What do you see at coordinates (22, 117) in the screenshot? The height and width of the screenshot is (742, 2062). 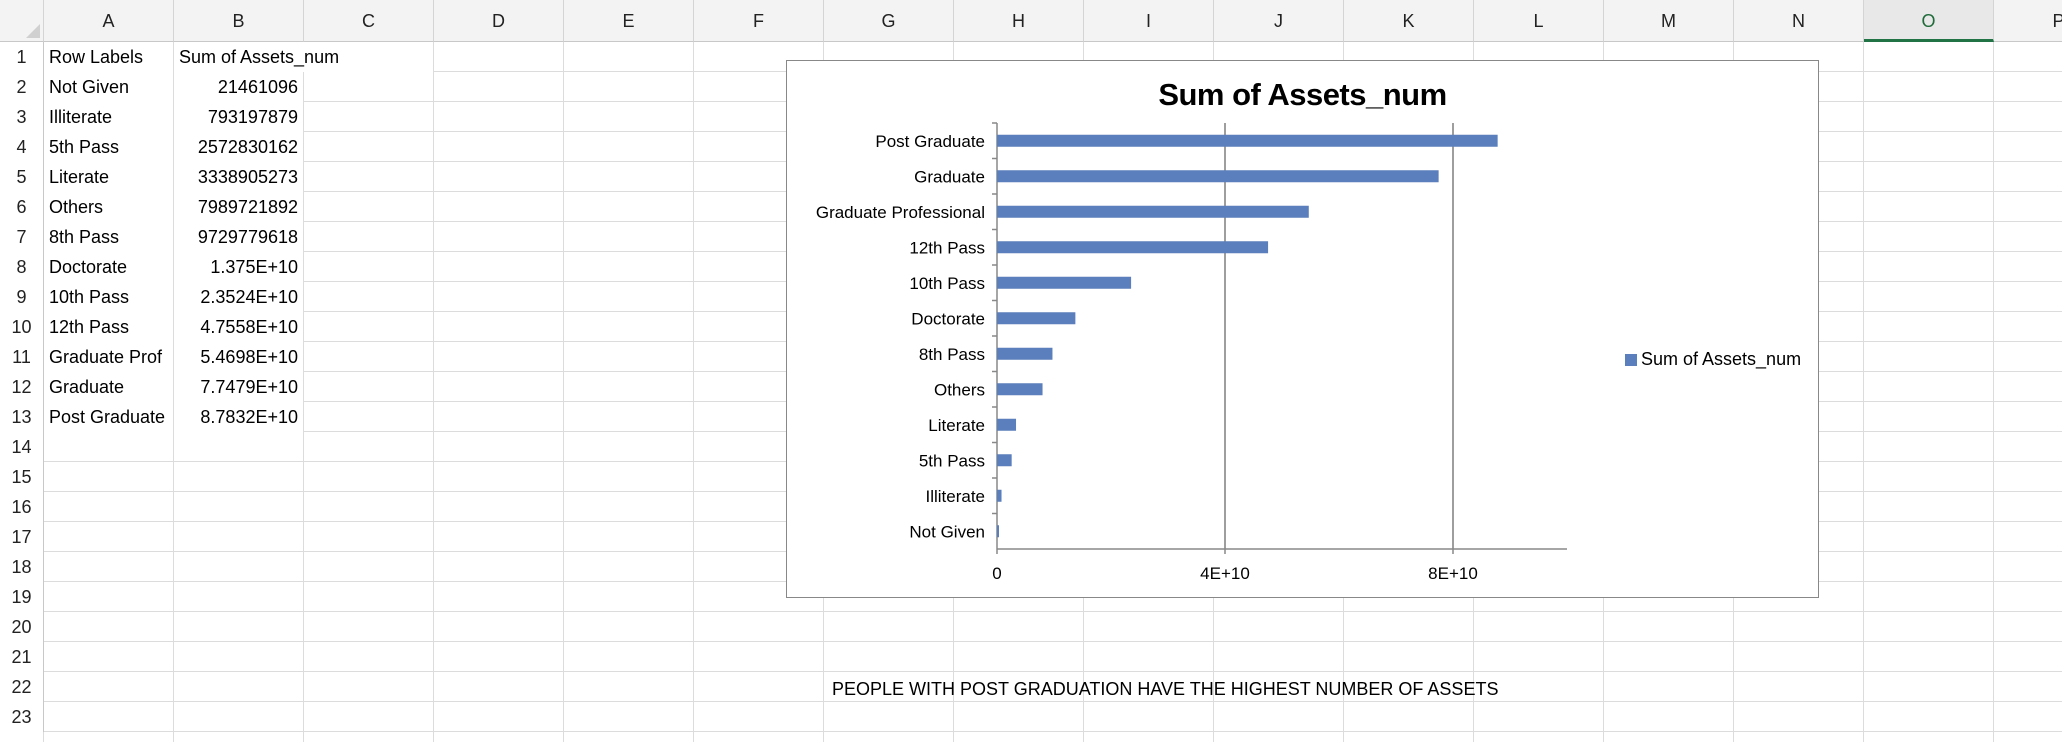 I see `row-header-3: 3` at bounding box center [22, 117].